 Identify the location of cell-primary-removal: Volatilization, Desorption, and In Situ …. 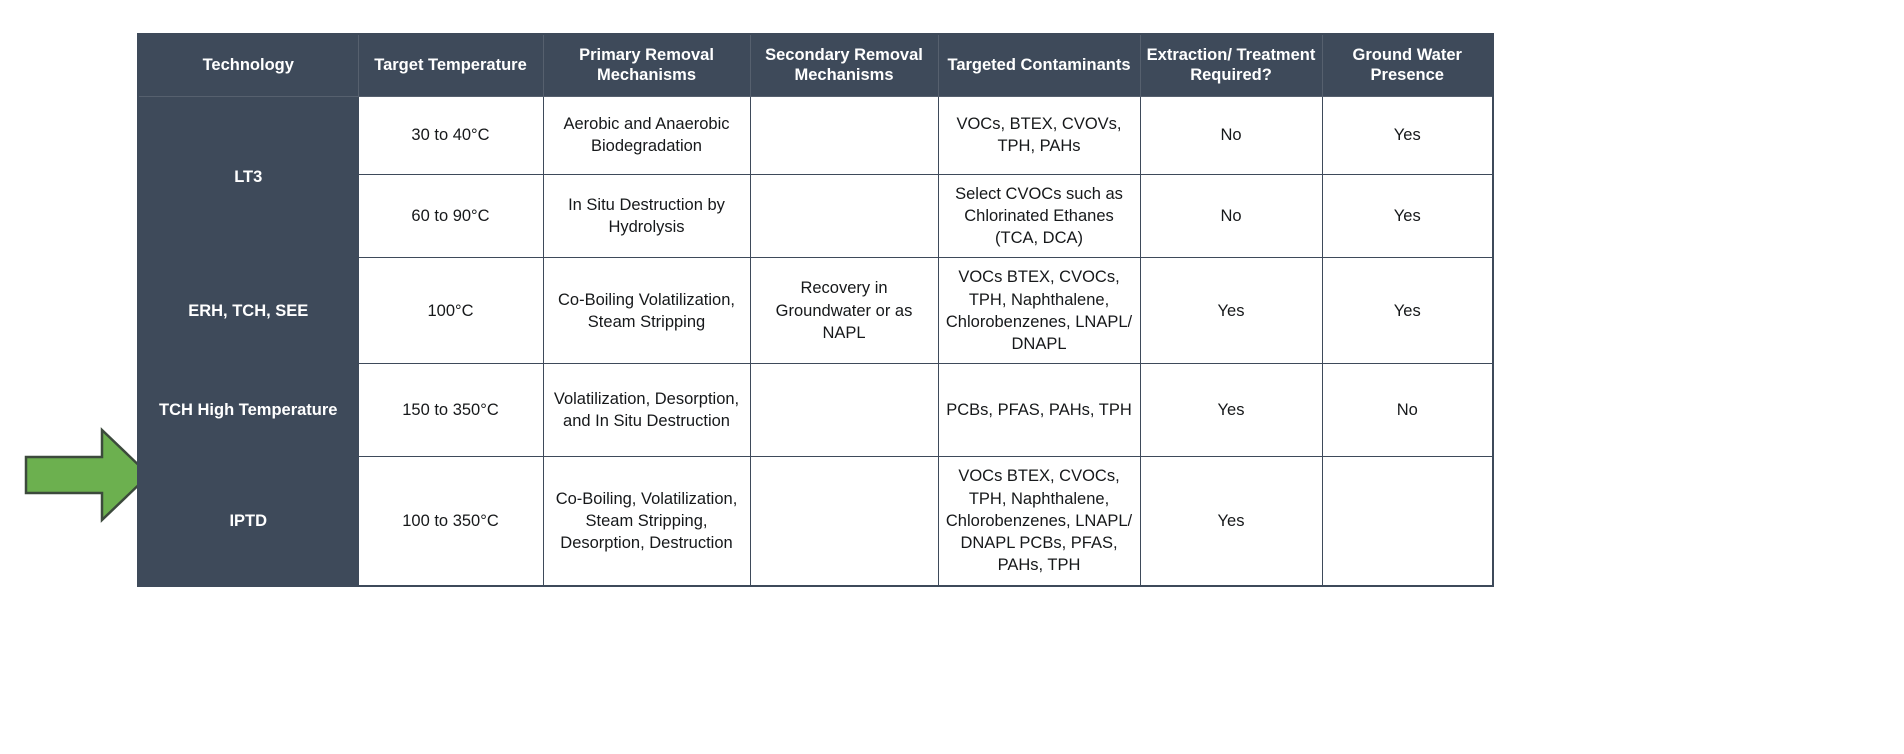
(646, 410).